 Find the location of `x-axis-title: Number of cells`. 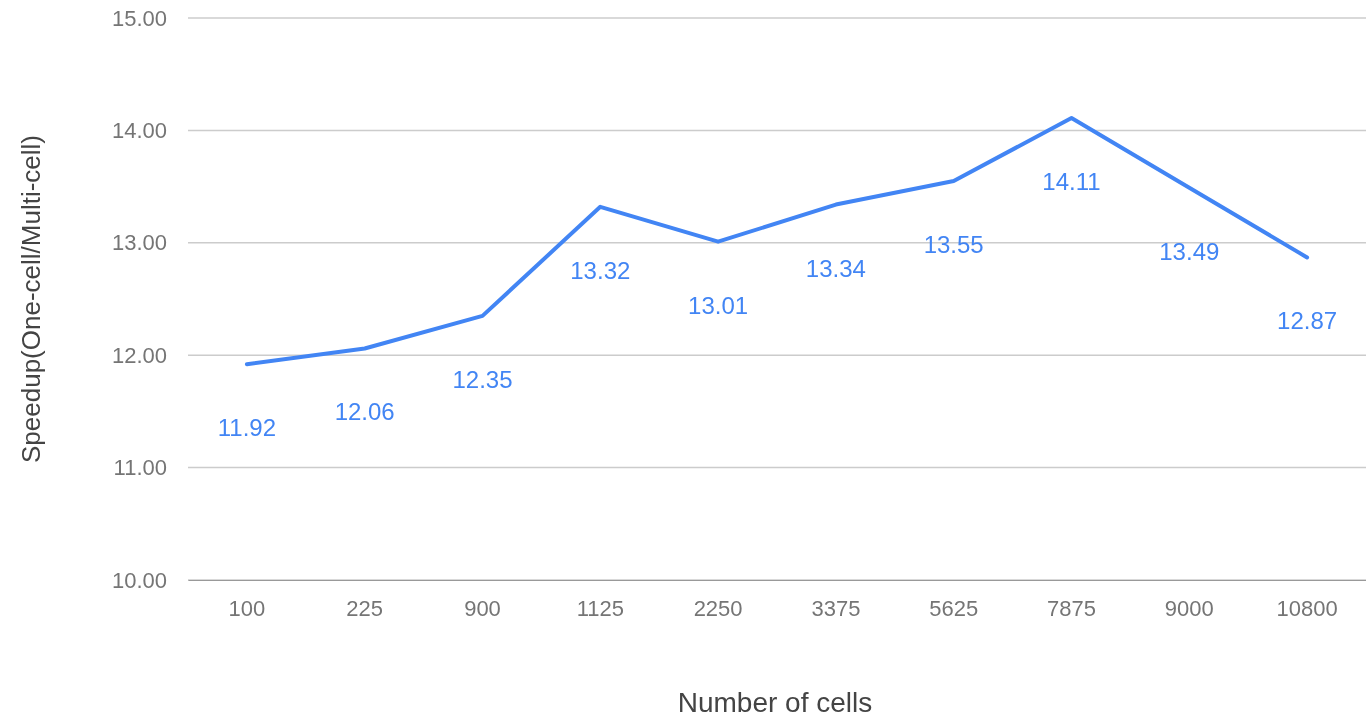

x-axis-title: Number of cells is located at coordinates (775, 702).